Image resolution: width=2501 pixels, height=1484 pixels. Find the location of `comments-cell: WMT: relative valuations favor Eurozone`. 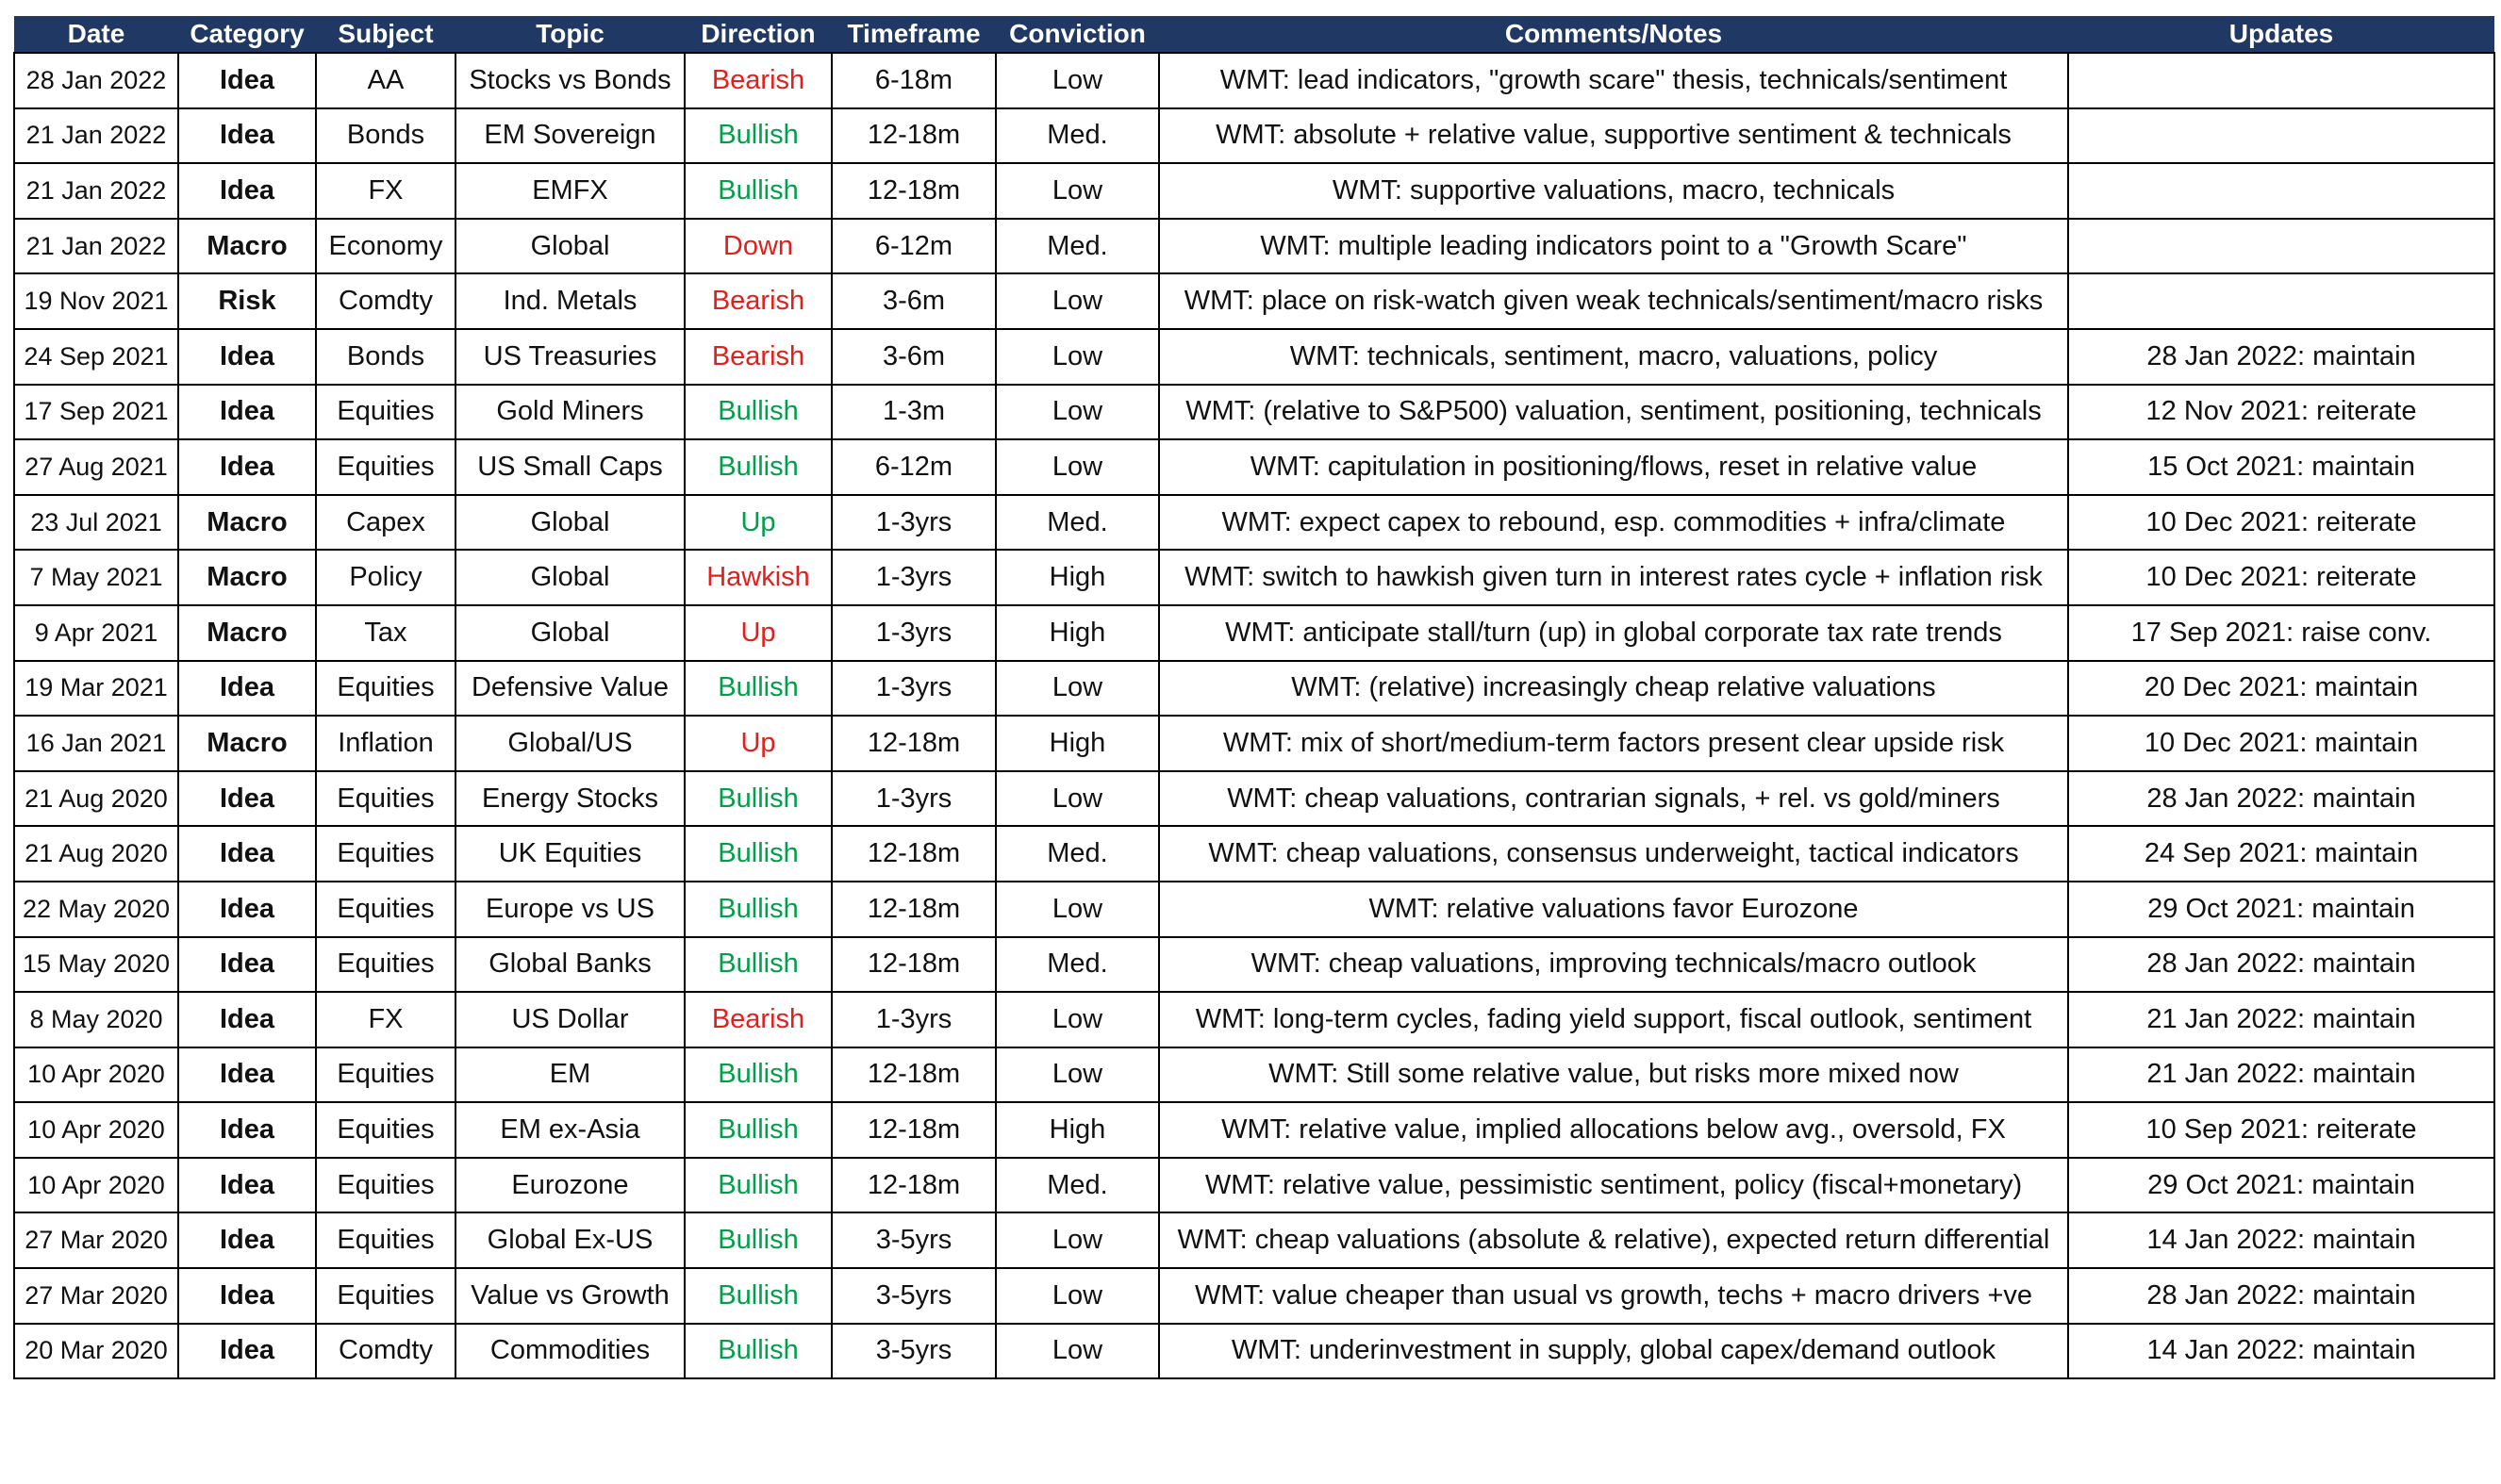

comments-cell: WMT: relative valuations favor Eurozone is located at coordinates (1613, 909).